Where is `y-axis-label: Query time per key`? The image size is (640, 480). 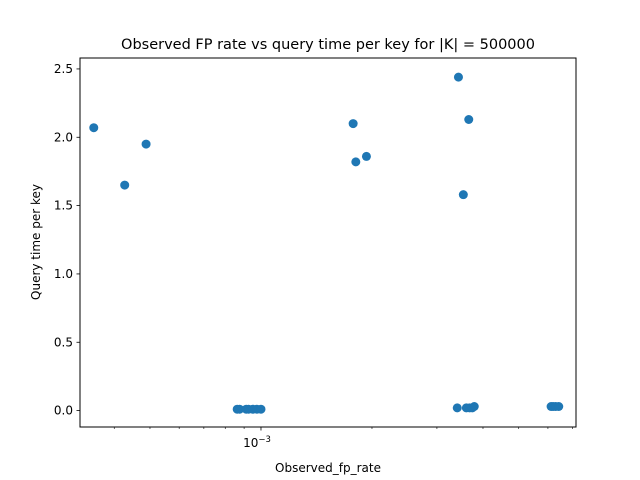
y-axis-label: Query time per key is located at coordinates (36, 242).